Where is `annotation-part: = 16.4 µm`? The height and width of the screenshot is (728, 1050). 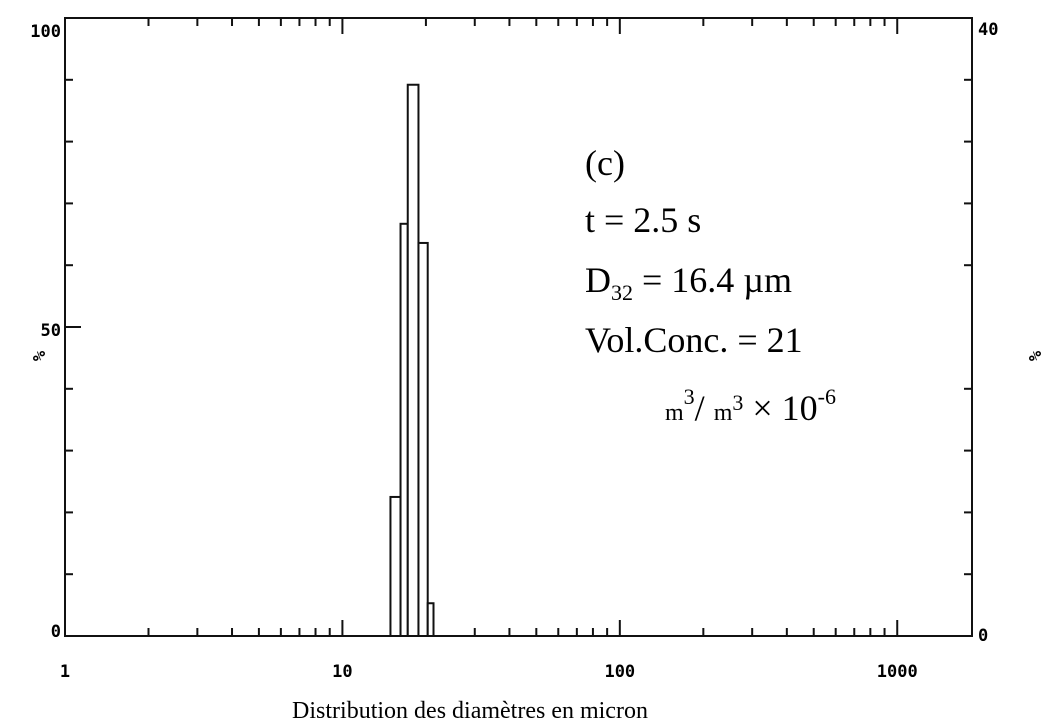
annotation-part: = 16.4 µm is located at coordinates (712, 280).